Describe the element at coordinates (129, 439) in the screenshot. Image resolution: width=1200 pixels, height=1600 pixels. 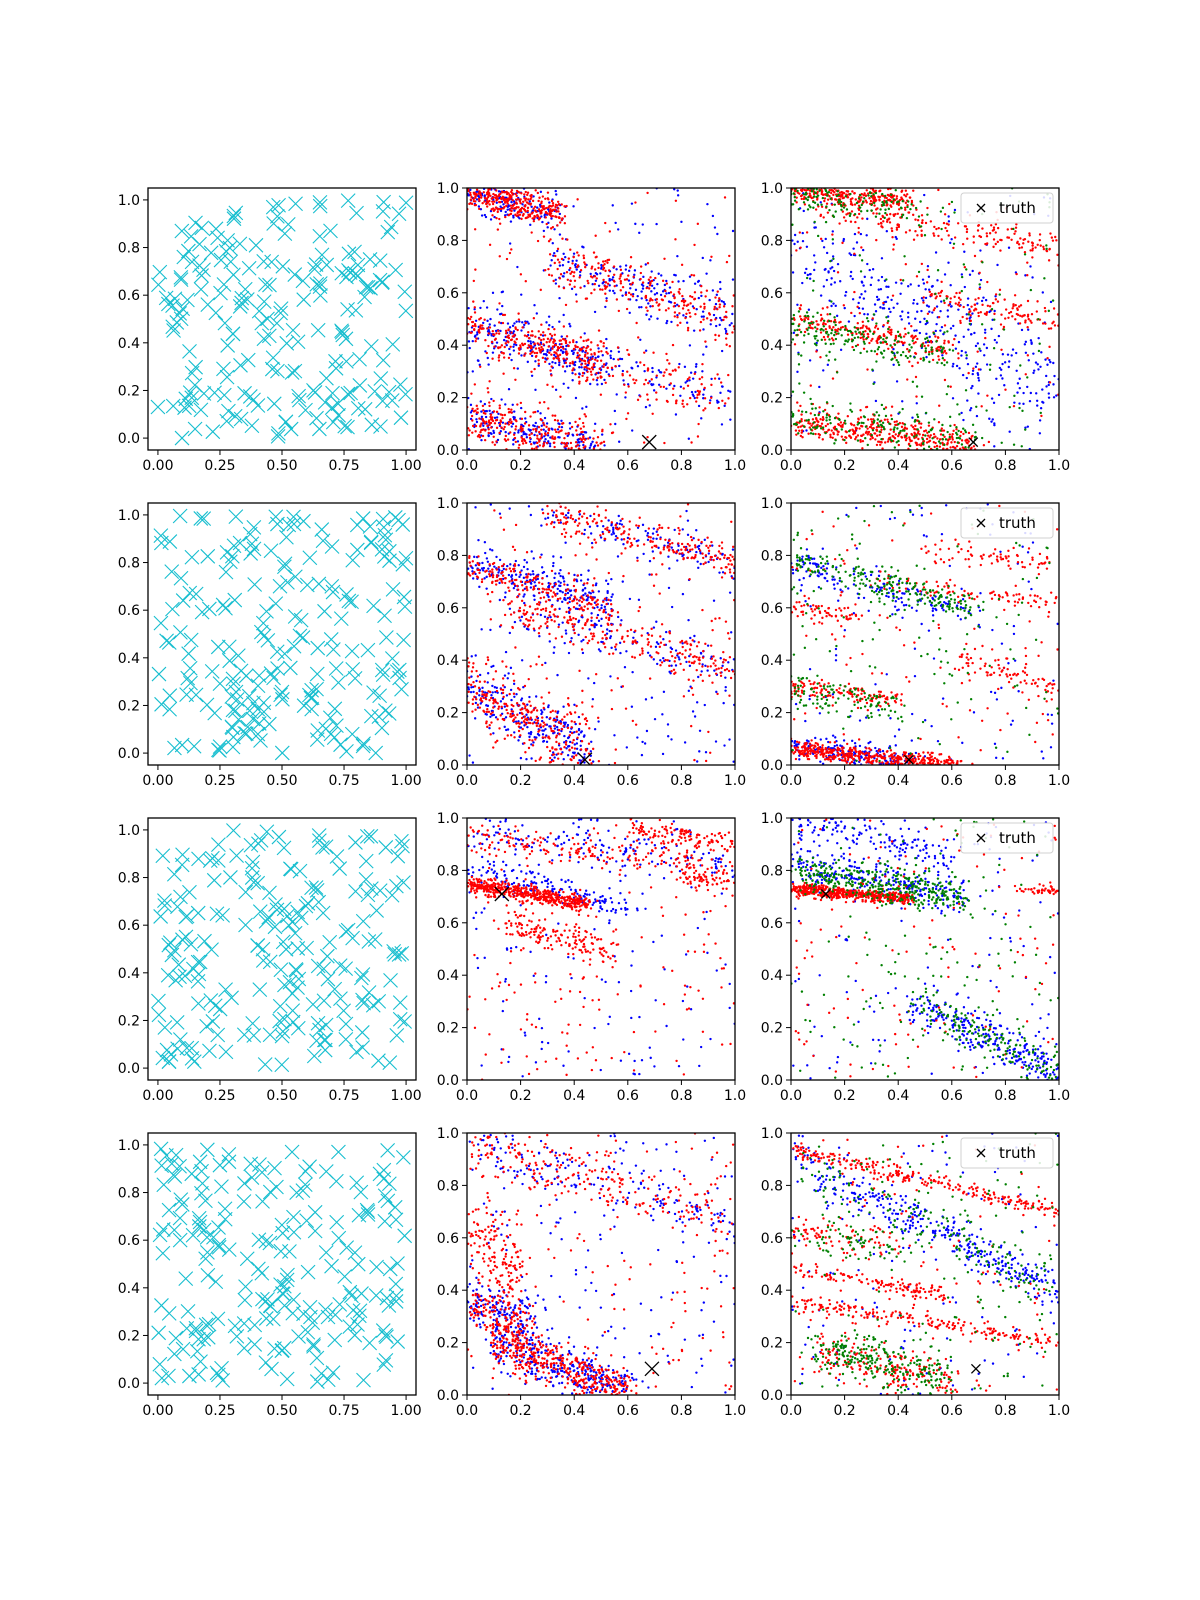
I see `y-tick-label: 0.0` at that location.